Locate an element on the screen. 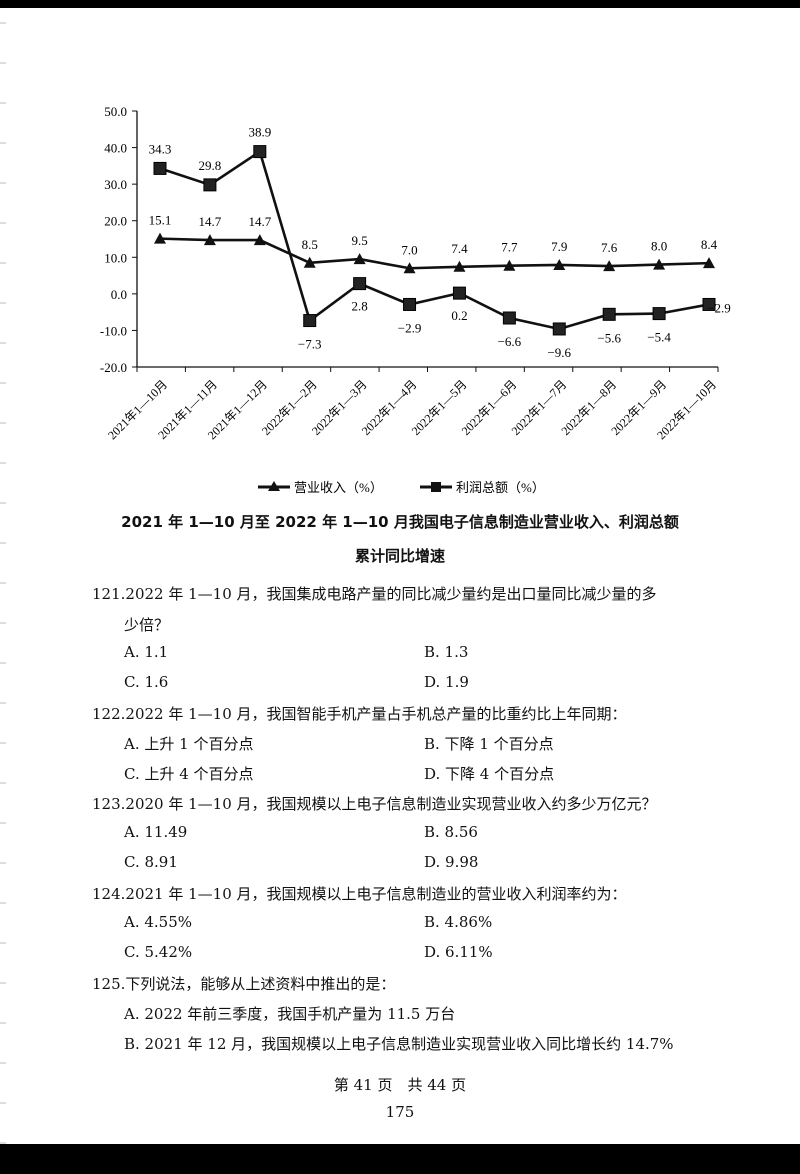 The image size is (800, 1174). binding-edge-marks is located at coordinates (3, 576).